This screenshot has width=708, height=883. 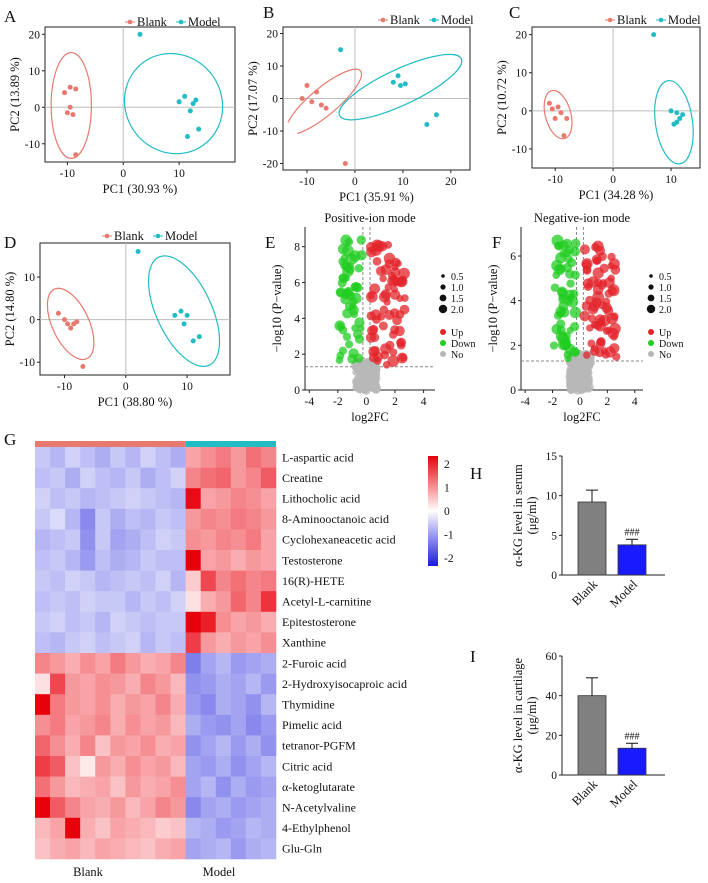 What do you see at coordinates (376, 197) in the screenshot?
I see `x-axis-title: PC1 (35.91 %)` at bounding box center [376, 197].